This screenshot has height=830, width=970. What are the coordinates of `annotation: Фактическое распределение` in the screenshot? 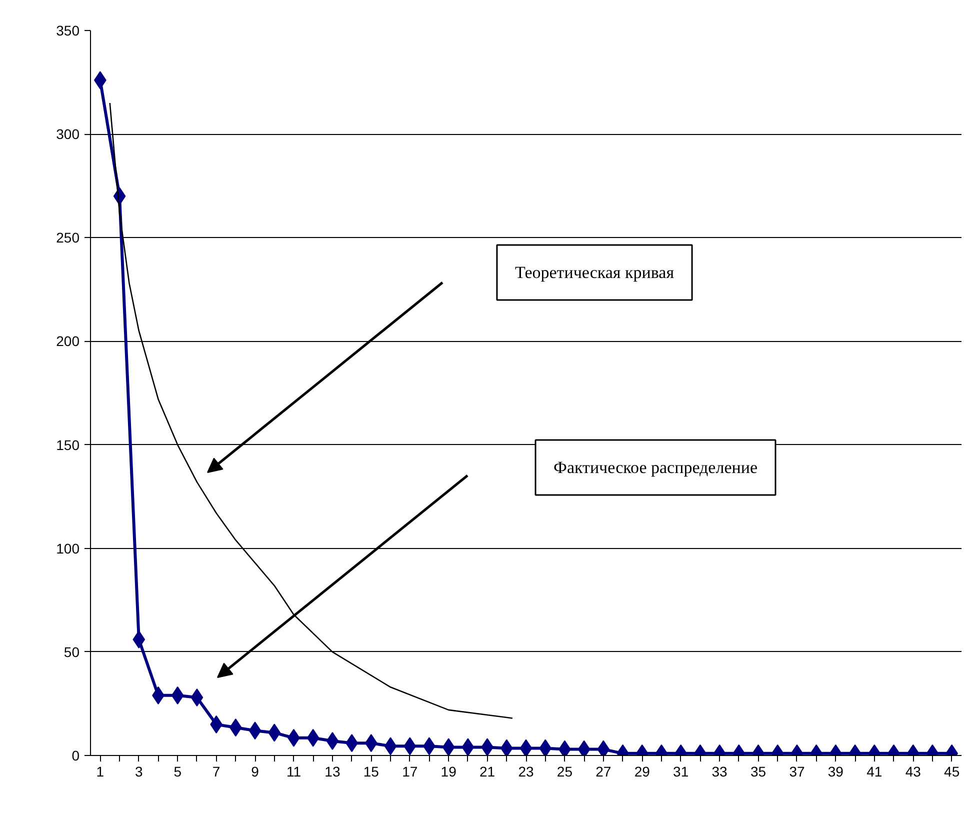 It's located at (656, 467).